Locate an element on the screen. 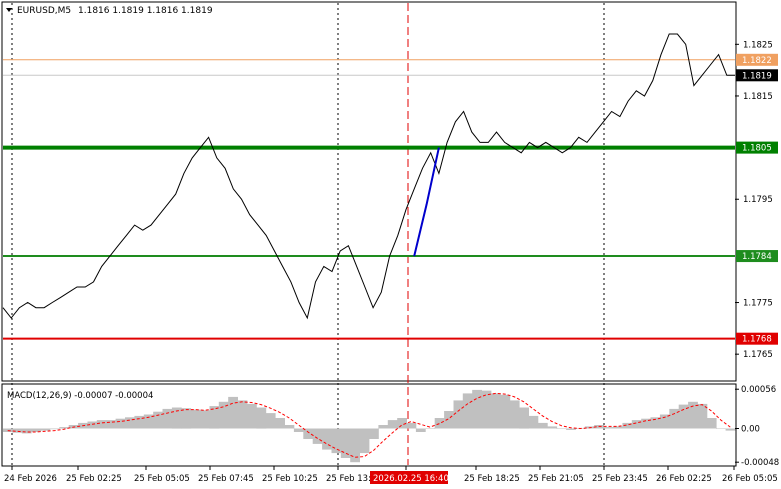 This screenshot has height=489, width=781. price-tick-label: 1.1795 is located at coordinates (758, 200).